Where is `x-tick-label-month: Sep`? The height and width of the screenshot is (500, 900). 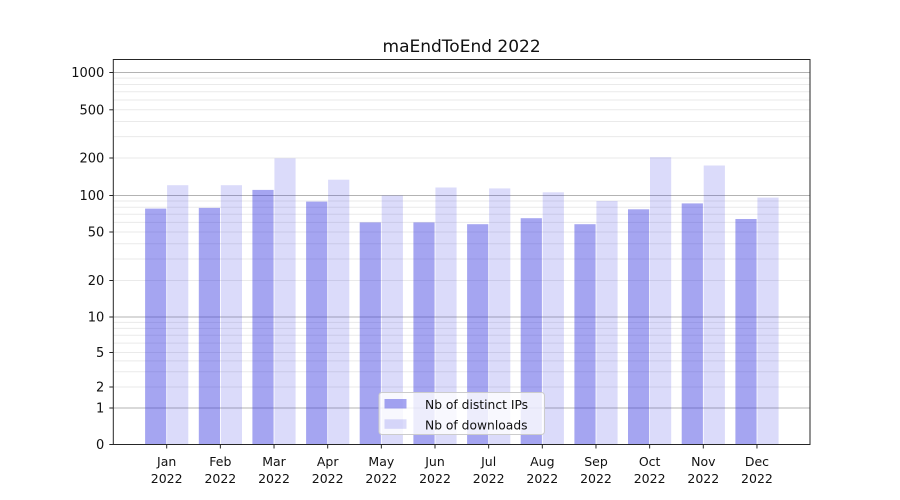
x-tick-label-month: Sep is located at coordinates (596, 461).